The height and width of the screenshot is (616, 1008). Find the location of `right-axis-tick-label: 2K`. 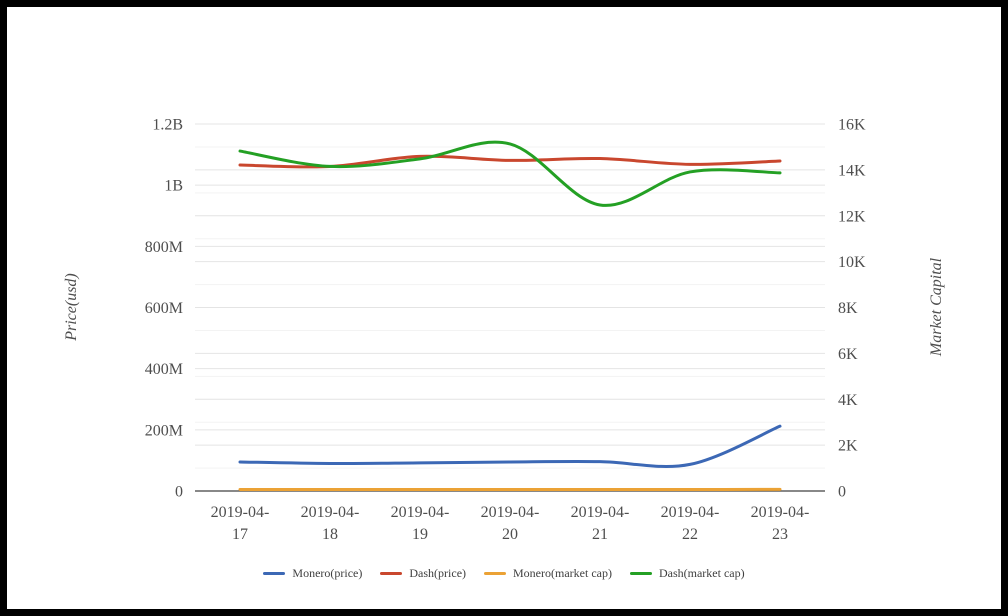

right-axis-tick-label: 2K is located at coordinates (848, 446).